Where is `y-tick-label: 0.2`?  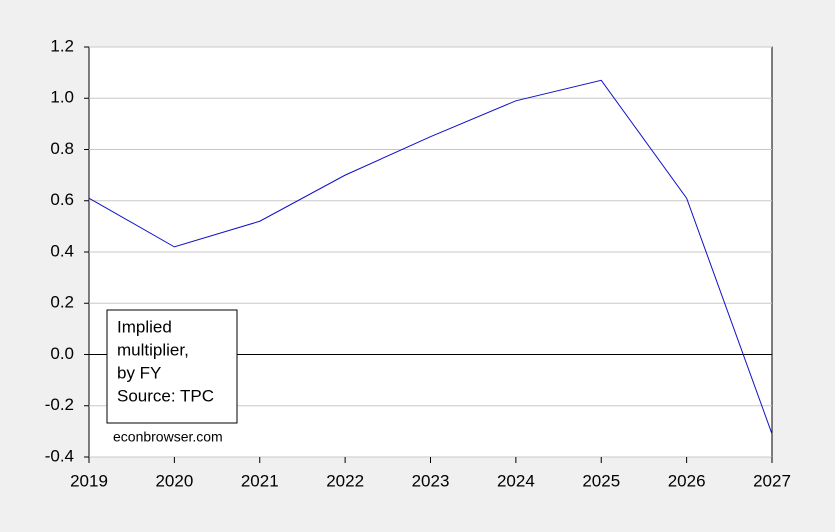
y-tick-label: 0.2 is located at coordinates (62, 302).